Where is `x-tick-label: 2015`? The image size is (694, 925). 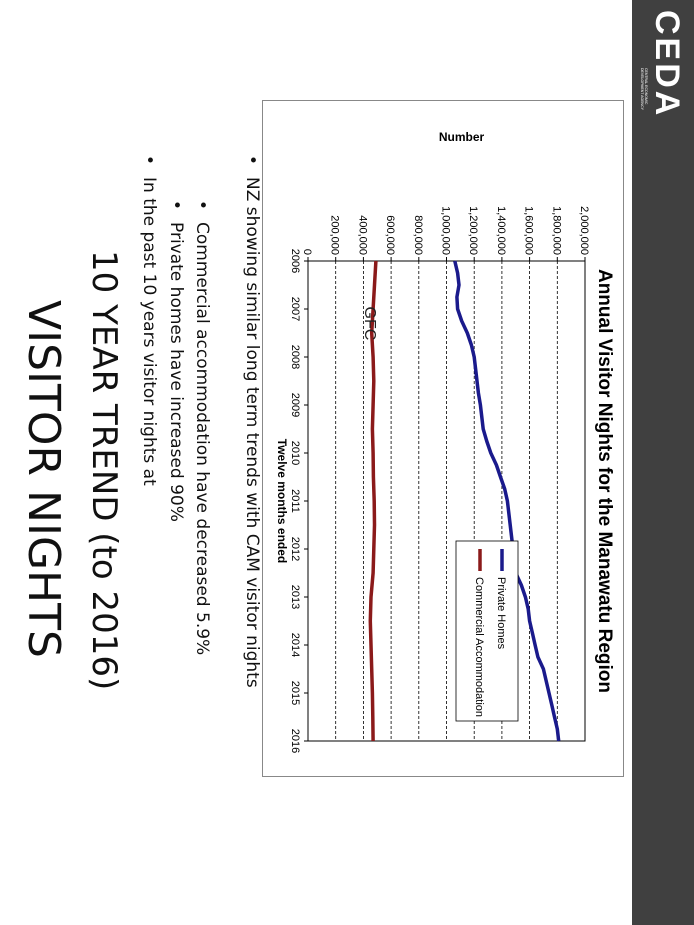 x-tick-label: 2015 is located at coordinates (295, 693).